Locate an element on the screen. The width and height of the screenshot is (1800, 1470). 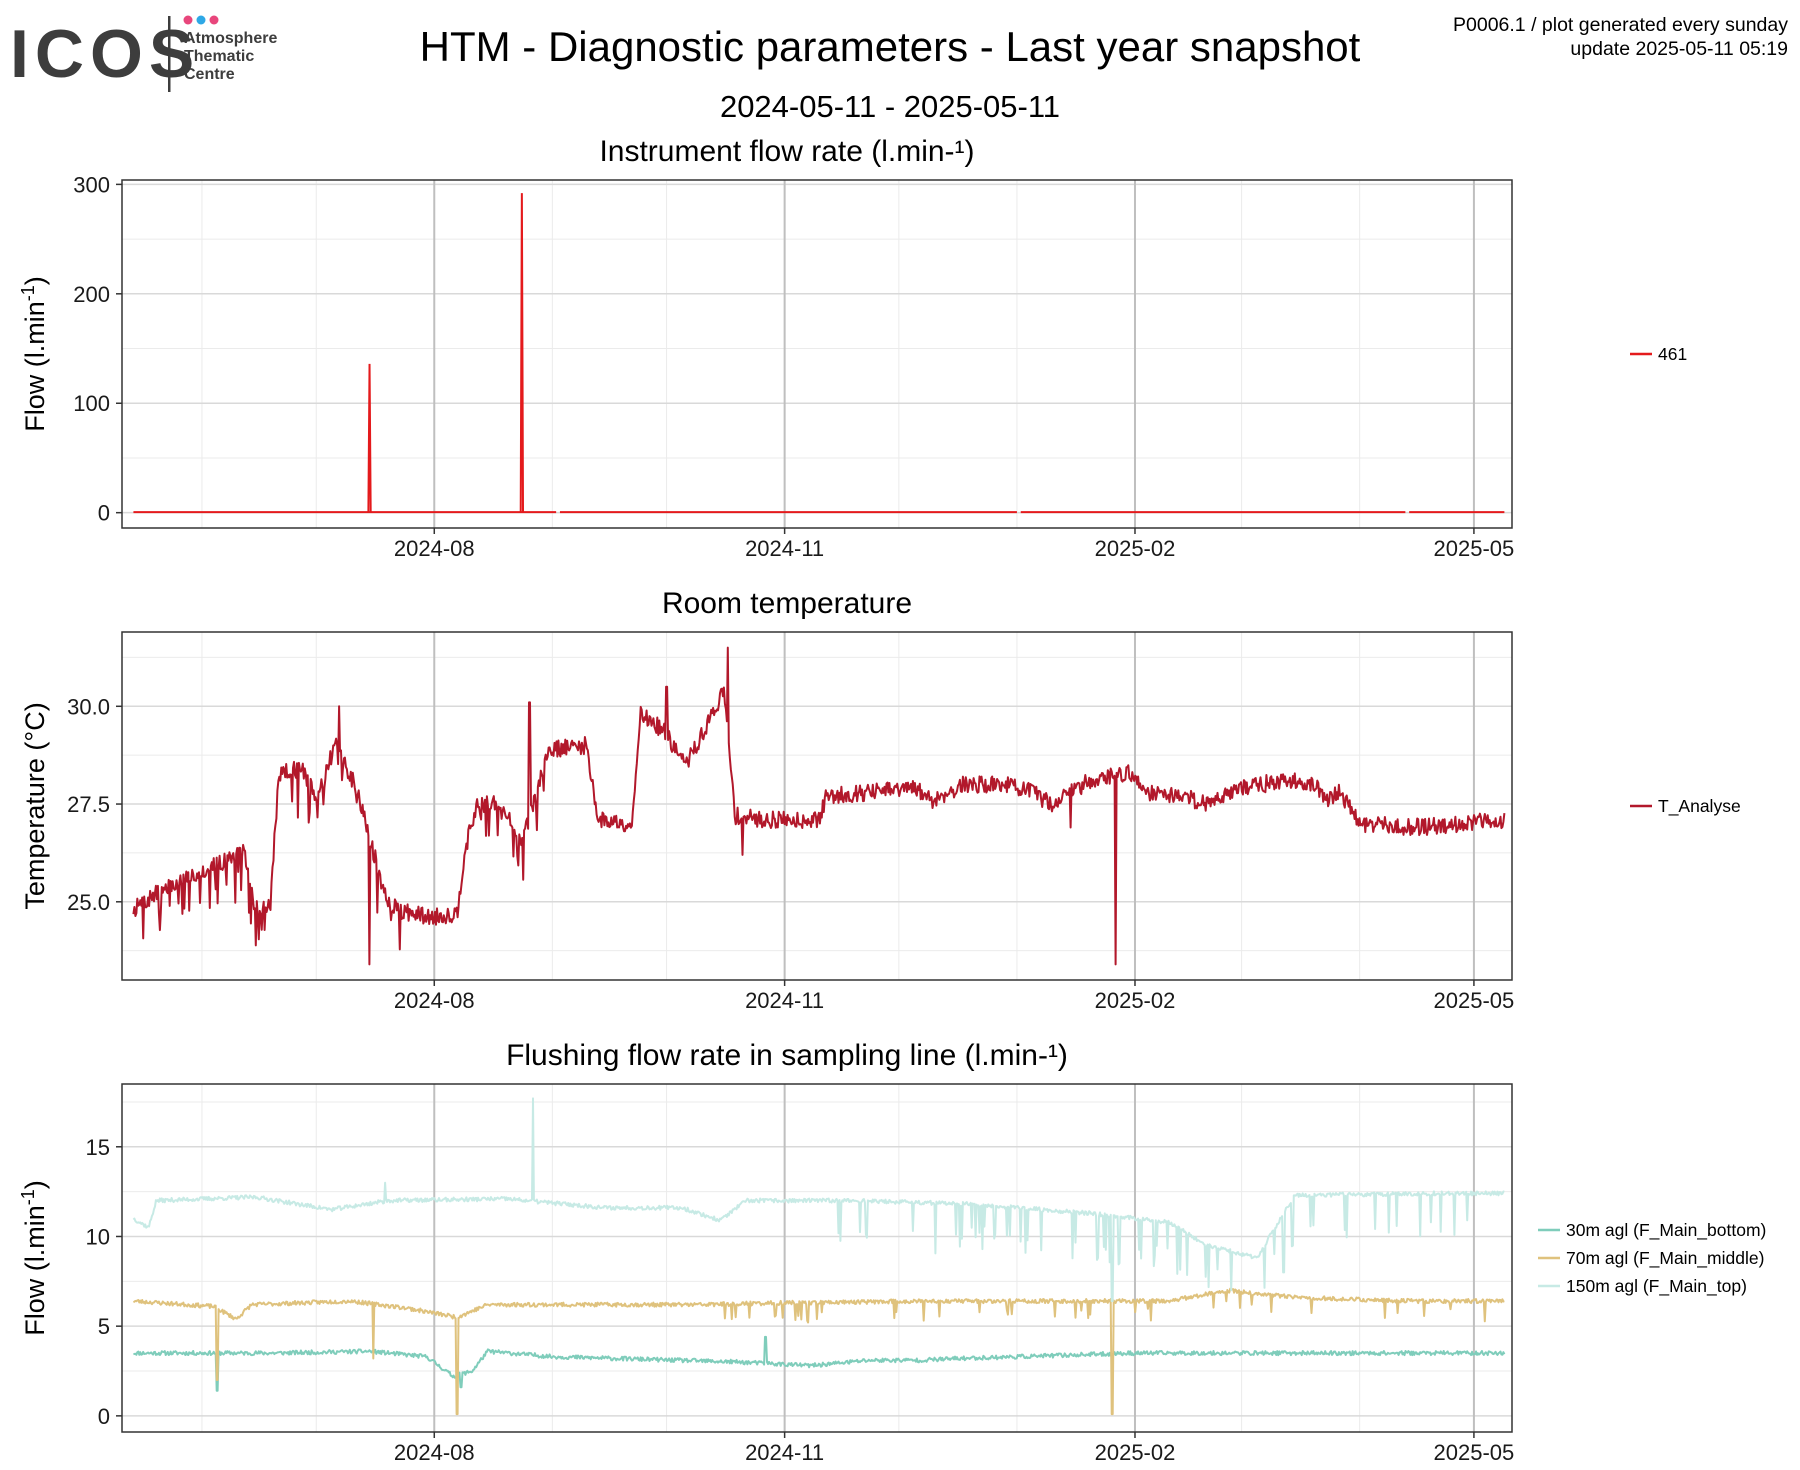
y-axis-title: Temperature (°C) is located at coordinates (35, 805).